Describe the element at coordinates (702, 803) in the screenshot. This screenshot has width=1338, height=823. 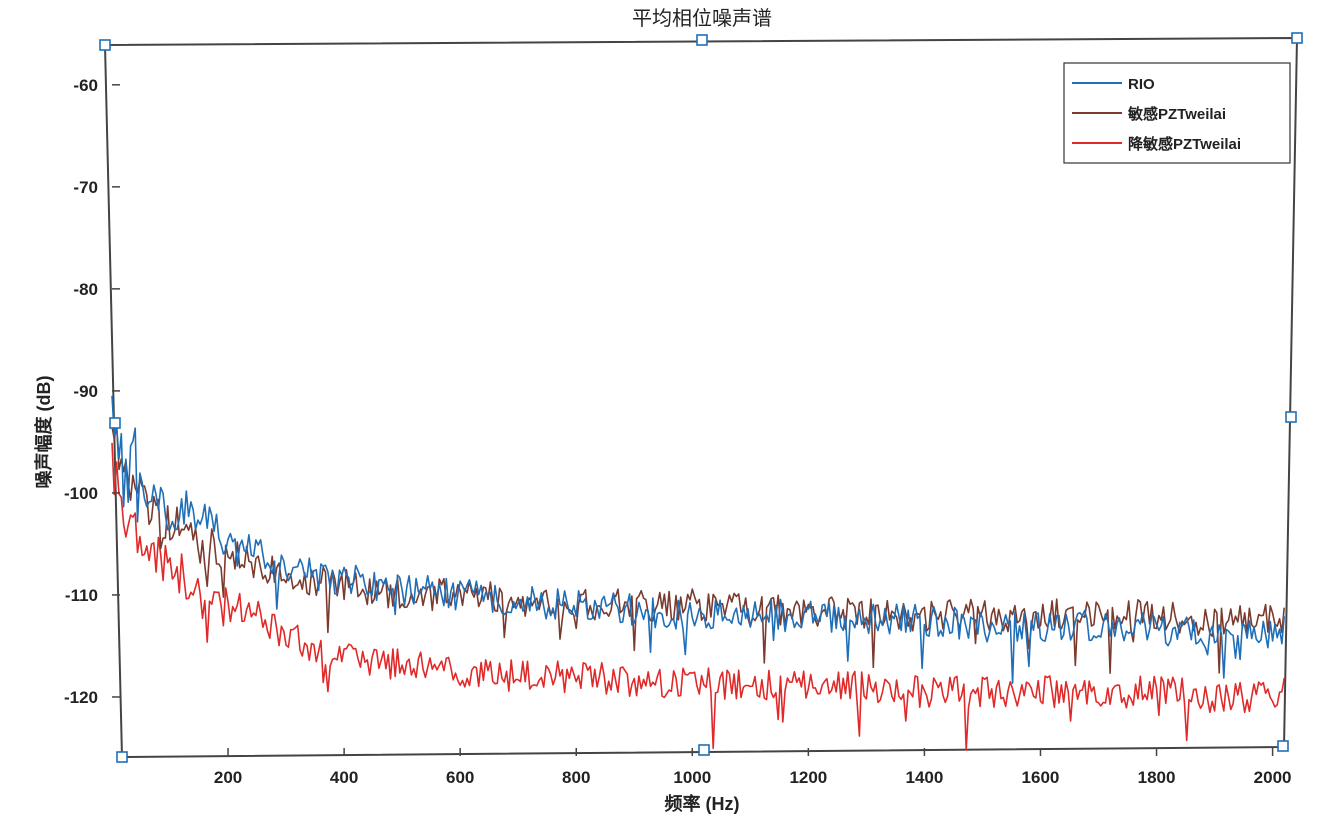
I see `x-axis-label: 频率 (Hz)` at that location.